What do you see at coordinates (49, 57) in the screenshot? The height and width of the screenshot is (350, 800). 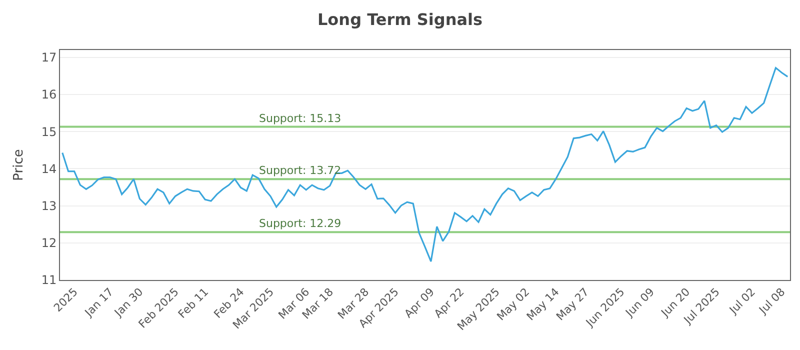 I see `y-tick-label: 17` at bounding box center [49, 57].